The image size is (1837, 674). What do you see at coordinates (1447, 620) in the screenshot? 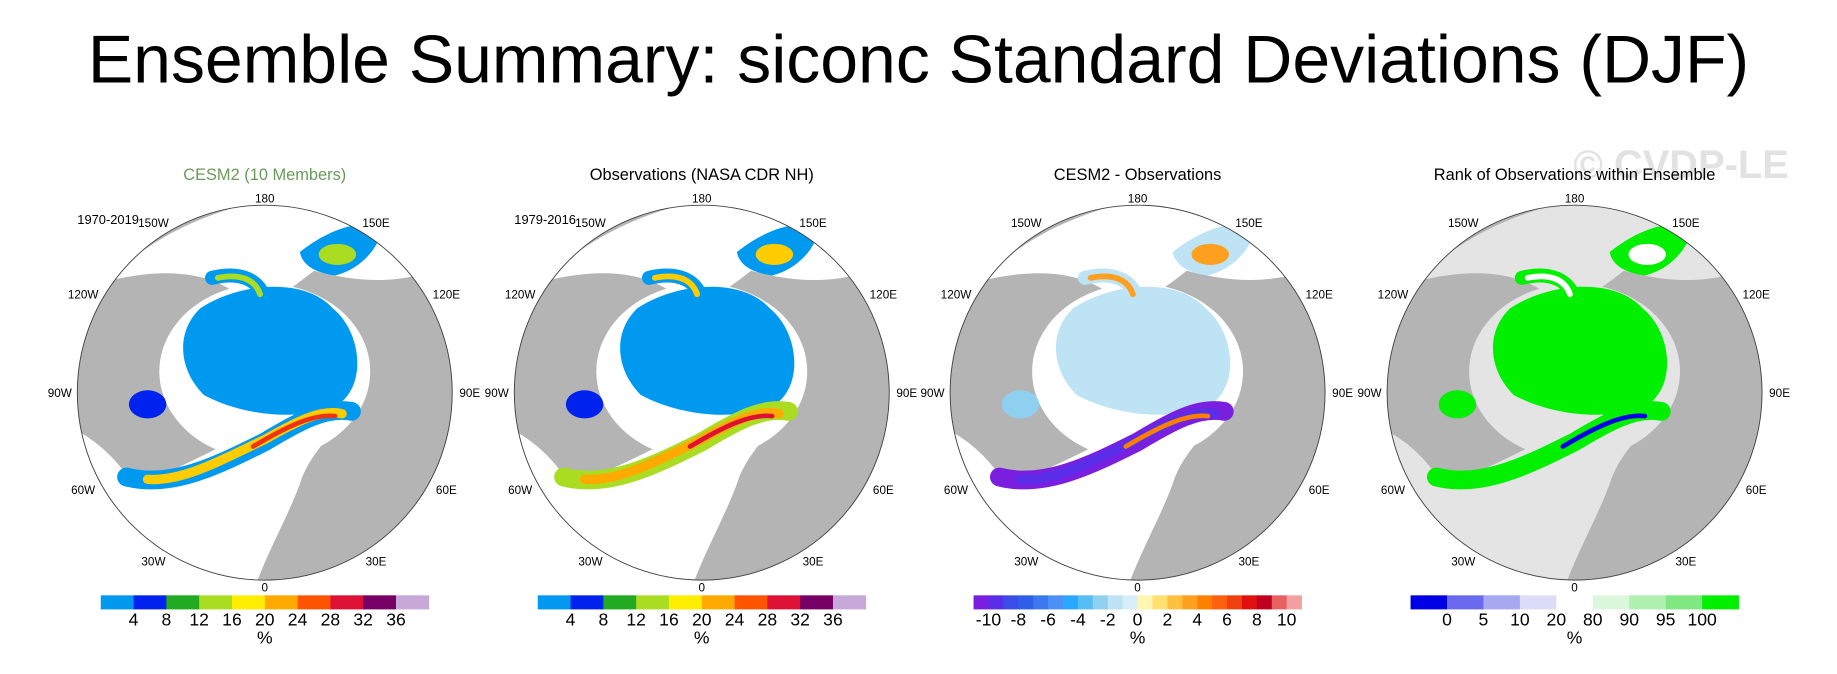
I see `colorbar-tick-label: 0` at bounding box center [1447, 620].